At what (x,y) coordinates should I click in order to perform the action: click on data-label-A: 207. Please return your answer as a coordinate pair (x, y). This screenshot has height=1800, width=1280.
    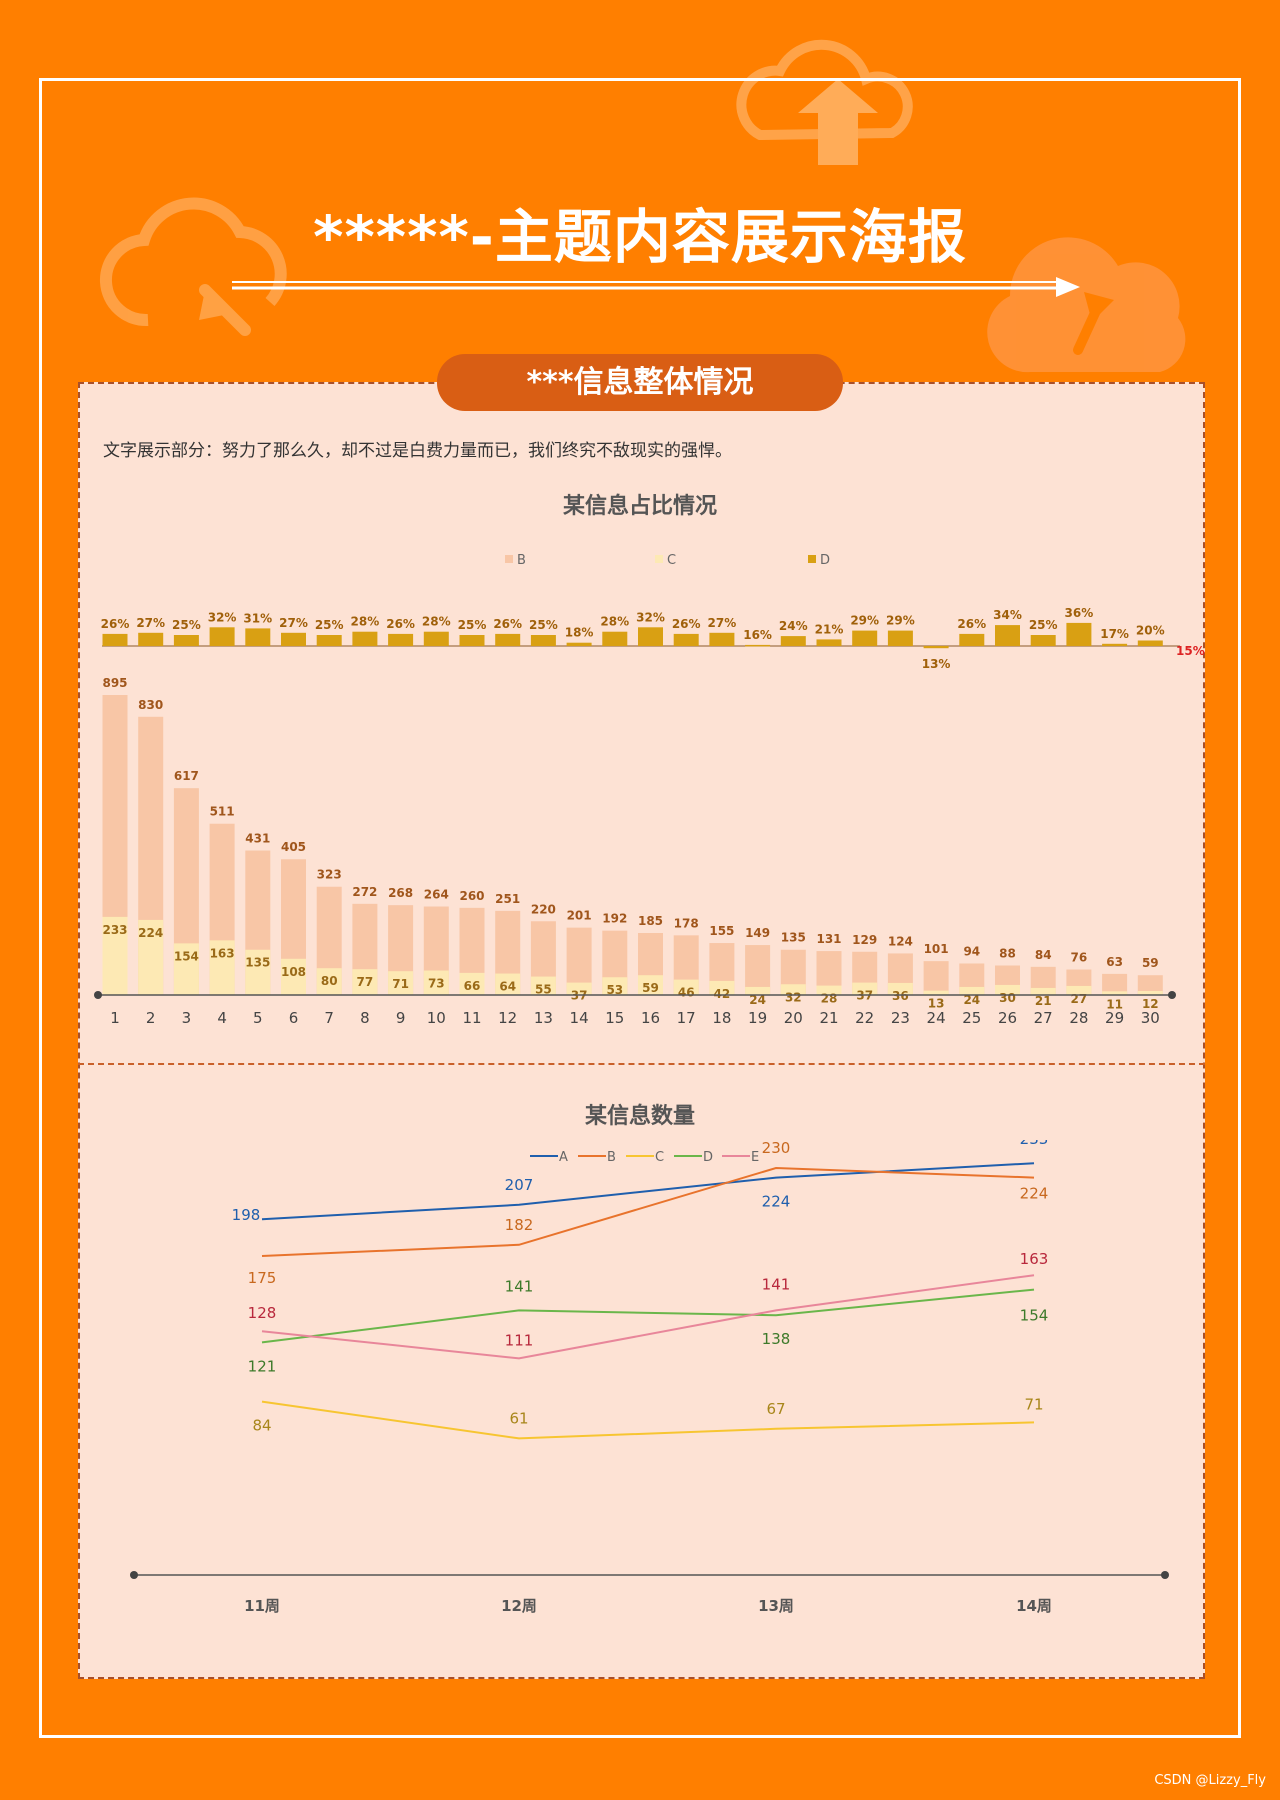
    Looking at the image, I should click on (519, 1185).